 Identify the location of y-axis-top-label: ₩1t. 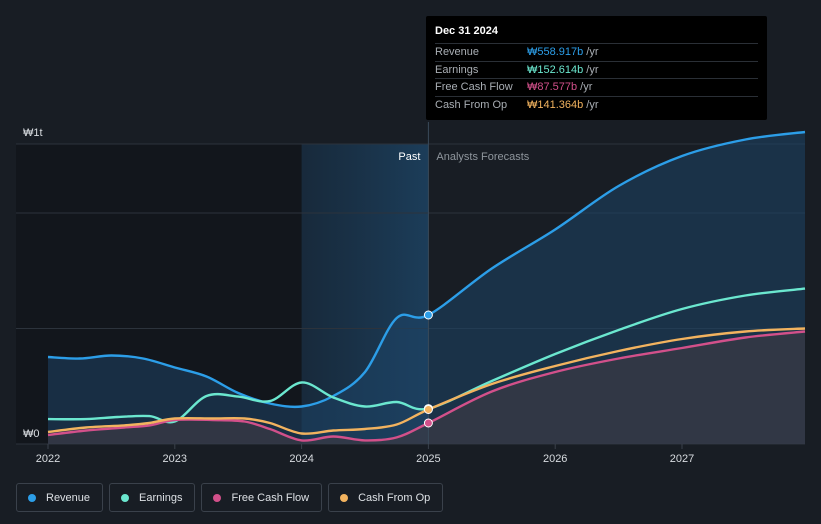
(33, 133).